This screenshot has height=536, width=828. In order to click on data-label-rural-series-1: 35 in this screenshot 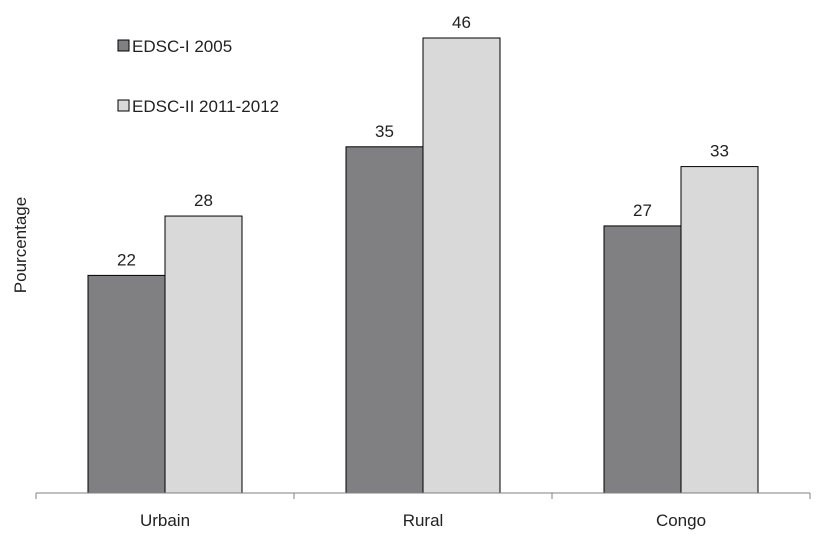, I will do `click(384, 131)`.